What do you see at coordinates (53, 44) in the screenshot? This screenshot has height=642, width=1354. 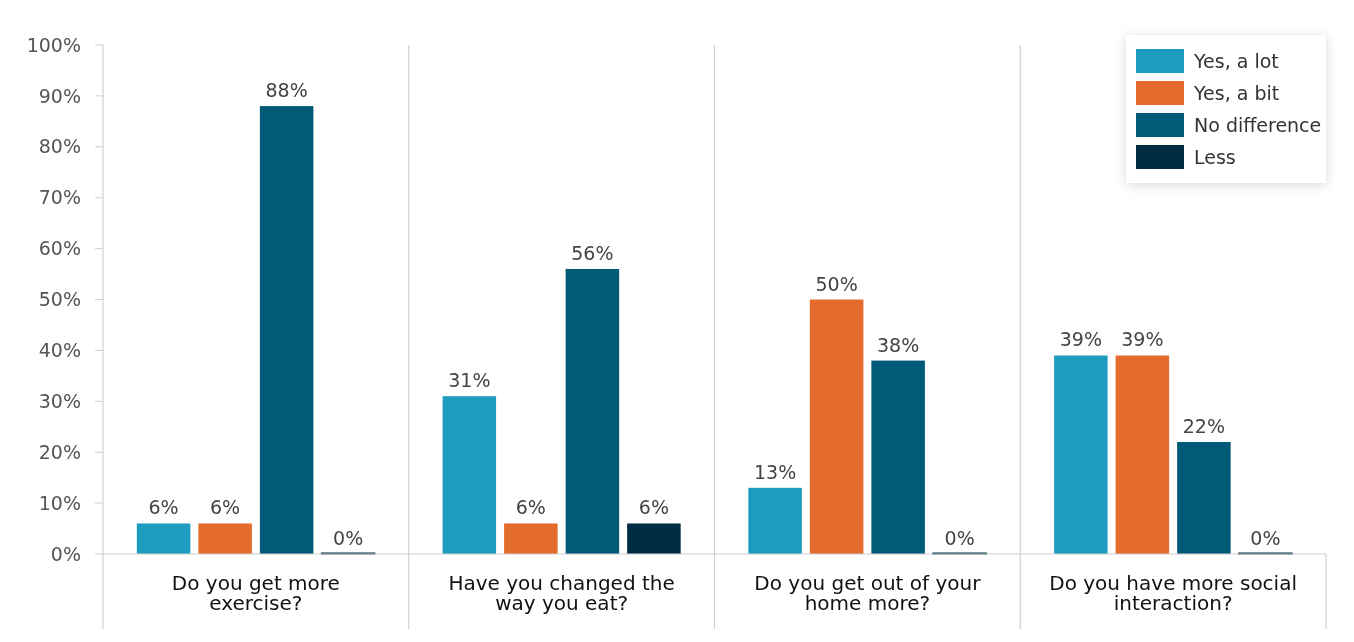 I see `y-tick-label: 100%` at bounding box center [53, 44].